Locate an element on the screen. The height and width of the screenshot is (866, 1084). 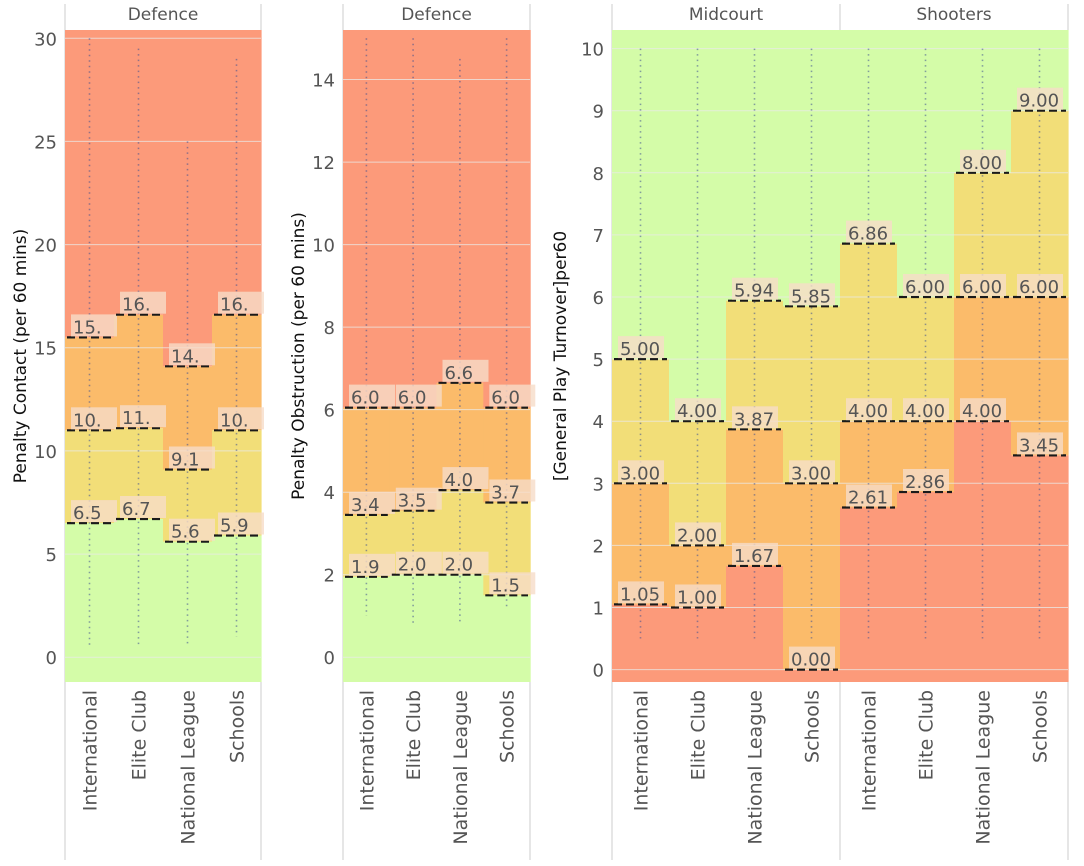
y-tick-label: 7 is located at coordinates (598, 236).